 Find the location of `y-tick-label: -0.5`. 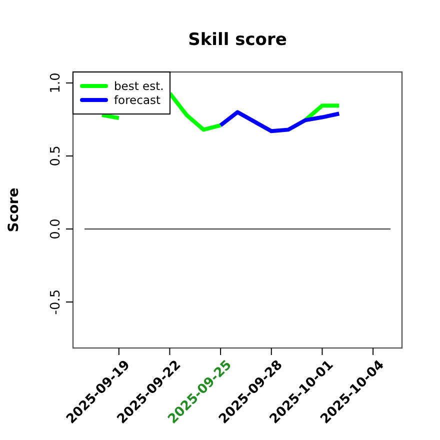

y-tick-label: -0.5 is located at coordinates (56, 302).